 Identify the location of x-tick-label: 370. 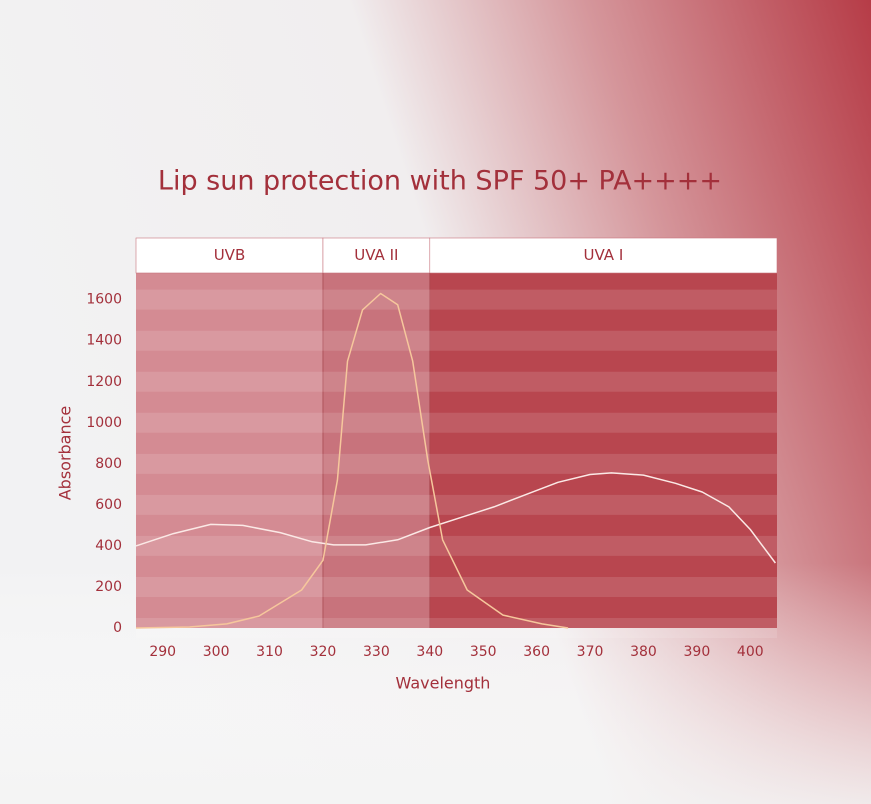
(590, 652).